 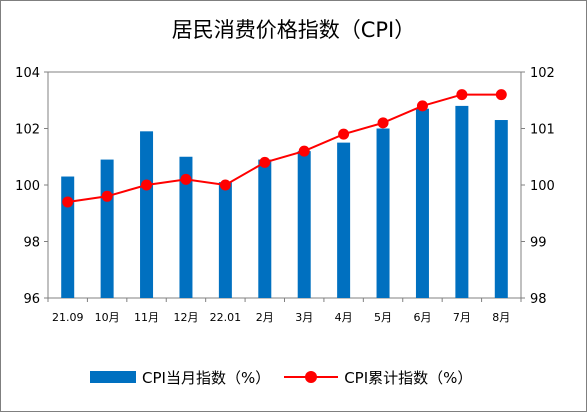 What do you see at coordinates (226, 317) in the screenshot?
I see `x-tick-label: 22.01` at bounding box center [226, 317].